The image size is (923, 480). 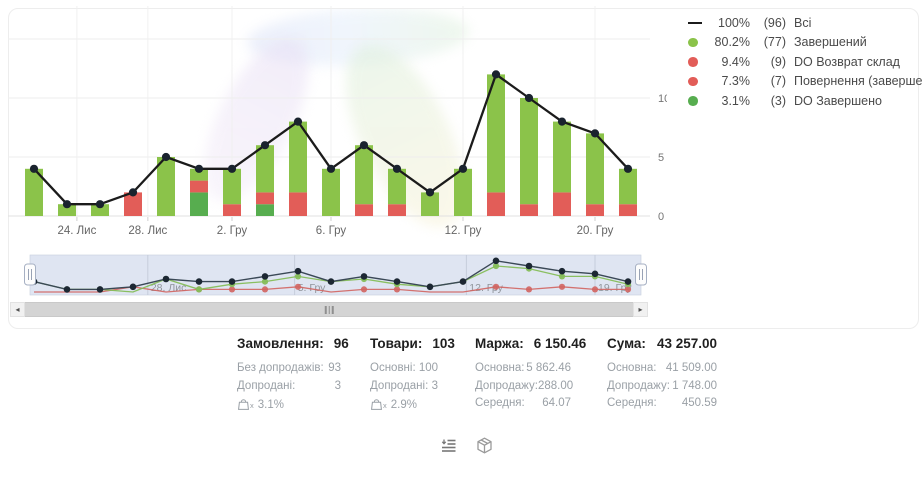 I want to click on legend-label: Всі, so click(x=803, y=22).